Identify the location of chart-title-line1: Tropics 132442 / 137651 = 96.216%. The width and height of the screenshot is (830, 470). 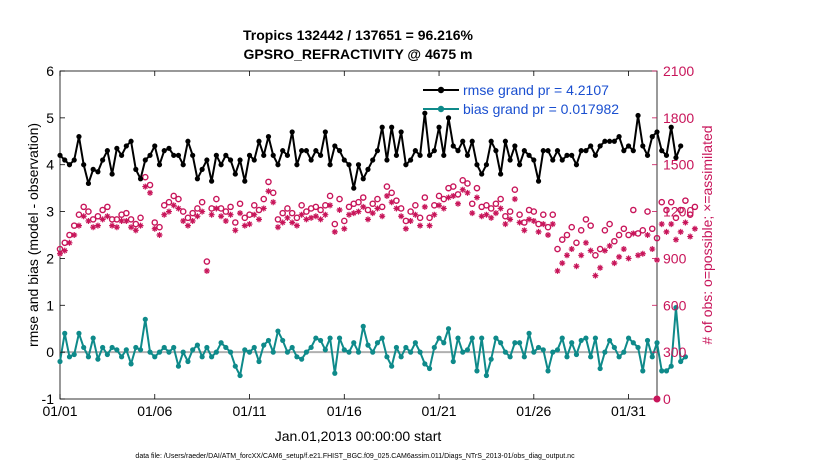
(358, 35).